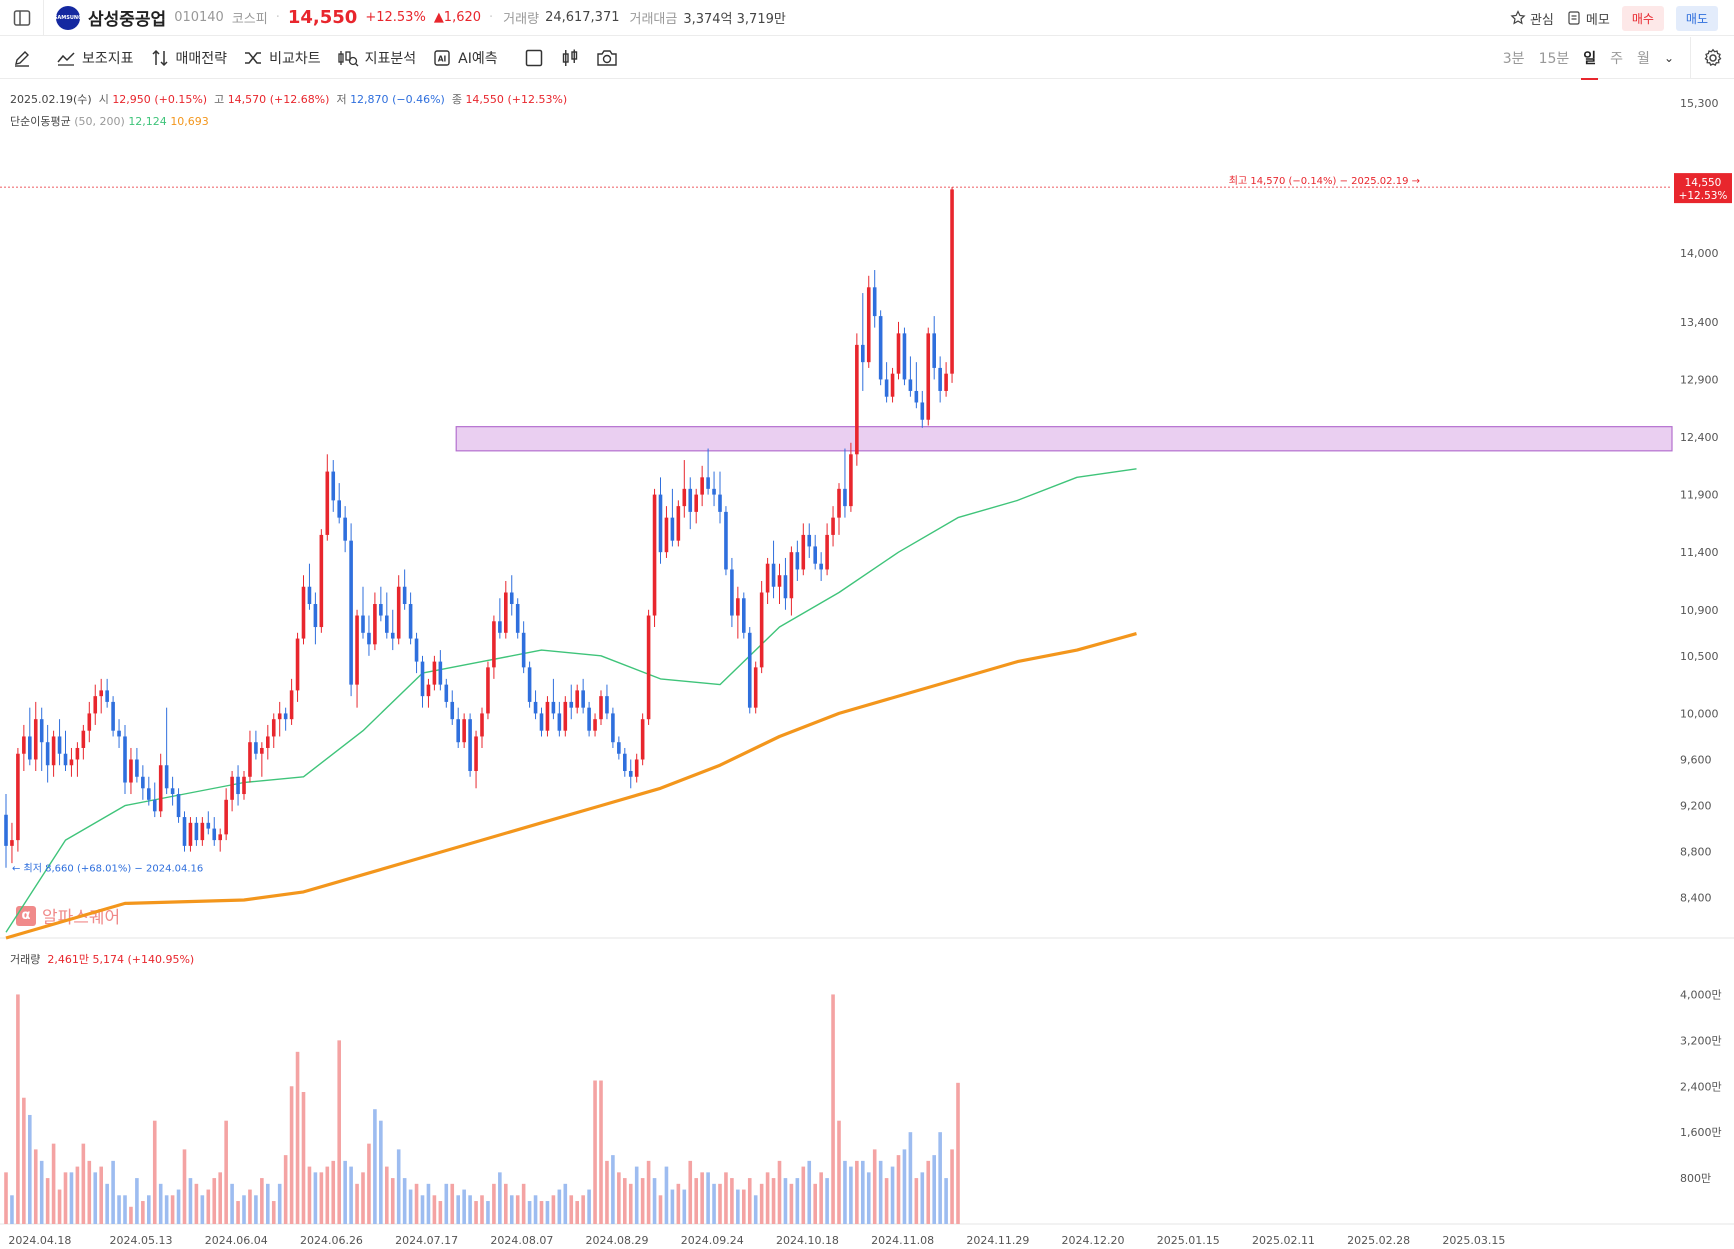 The image size is (1734, 1249). I want to click on header-actions: 관심 메모 매수 매도, so click(1614, 18).